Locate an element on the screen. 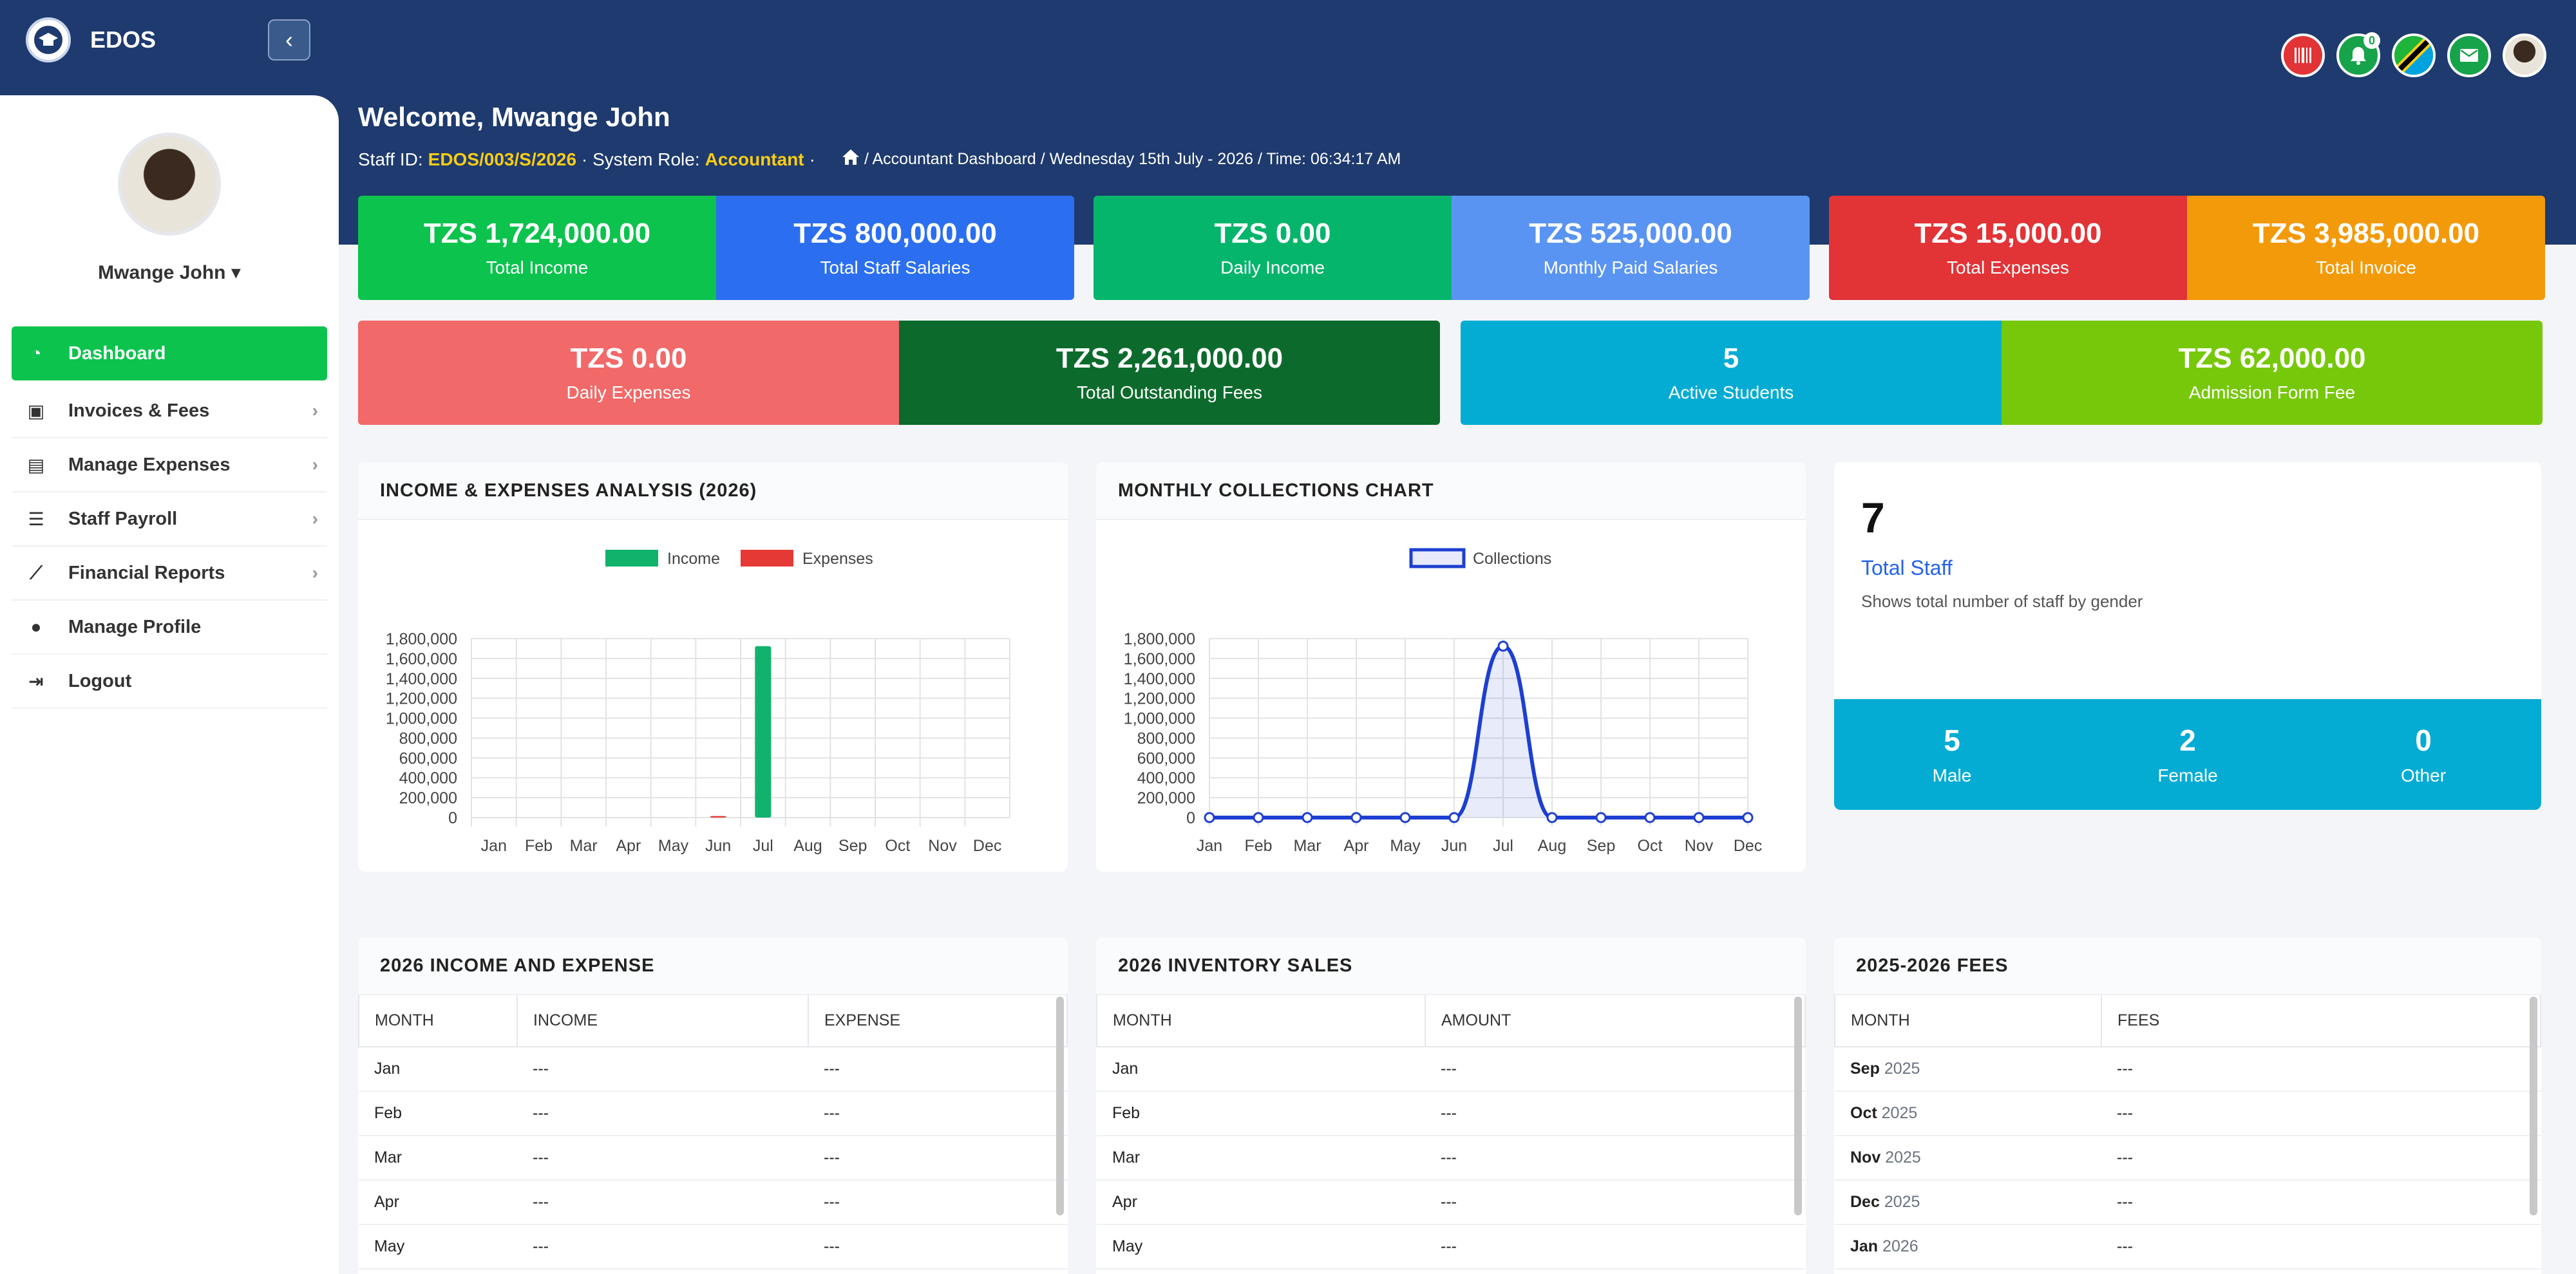  y-tick-label: 0 is located at coordinates (452, 818).